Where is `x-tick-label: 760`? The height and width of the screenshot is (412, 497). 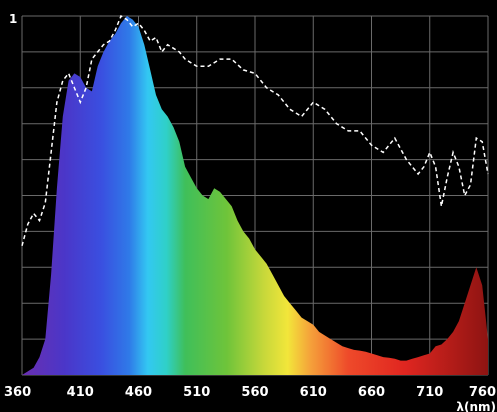
x-tick-label: 760 is located at coordinates (482, 392).